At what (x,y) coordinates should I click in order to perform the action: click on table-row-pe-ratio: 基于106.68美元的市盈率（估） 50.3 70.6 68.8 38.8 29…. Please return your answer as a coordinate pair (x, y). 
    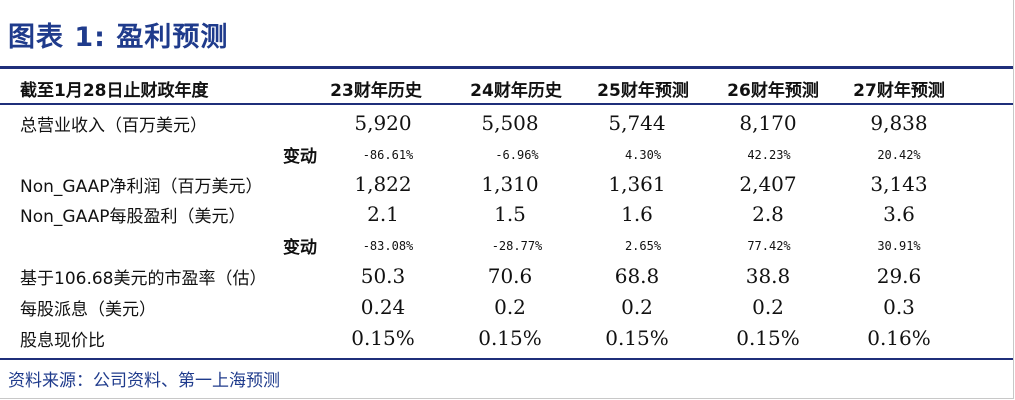
    Looking at the image, I should click on (506, 278).